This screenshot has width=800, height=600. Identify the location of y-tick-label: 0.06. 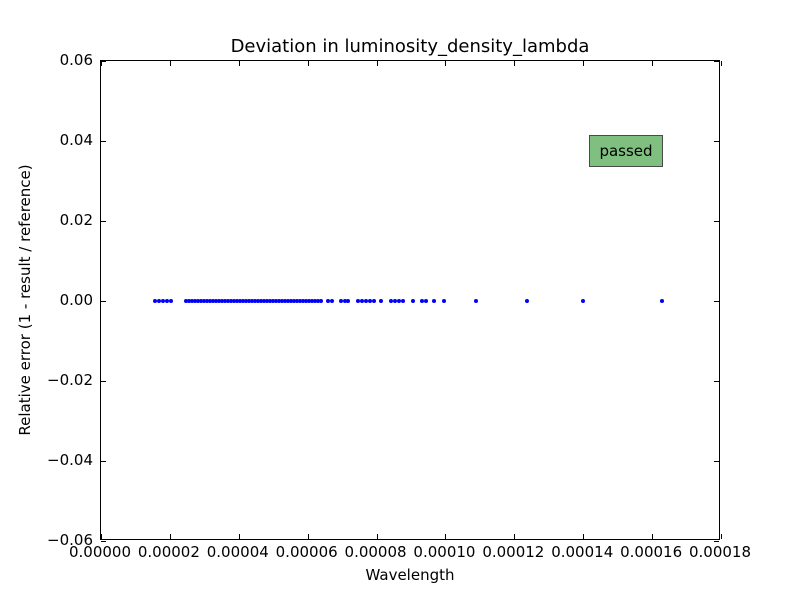
(76, 60).